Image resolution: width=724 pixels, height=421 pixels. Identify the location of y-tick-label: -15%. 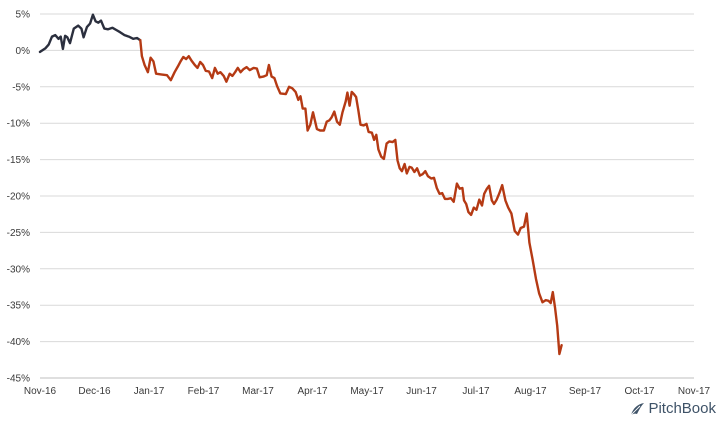
(18, 160).